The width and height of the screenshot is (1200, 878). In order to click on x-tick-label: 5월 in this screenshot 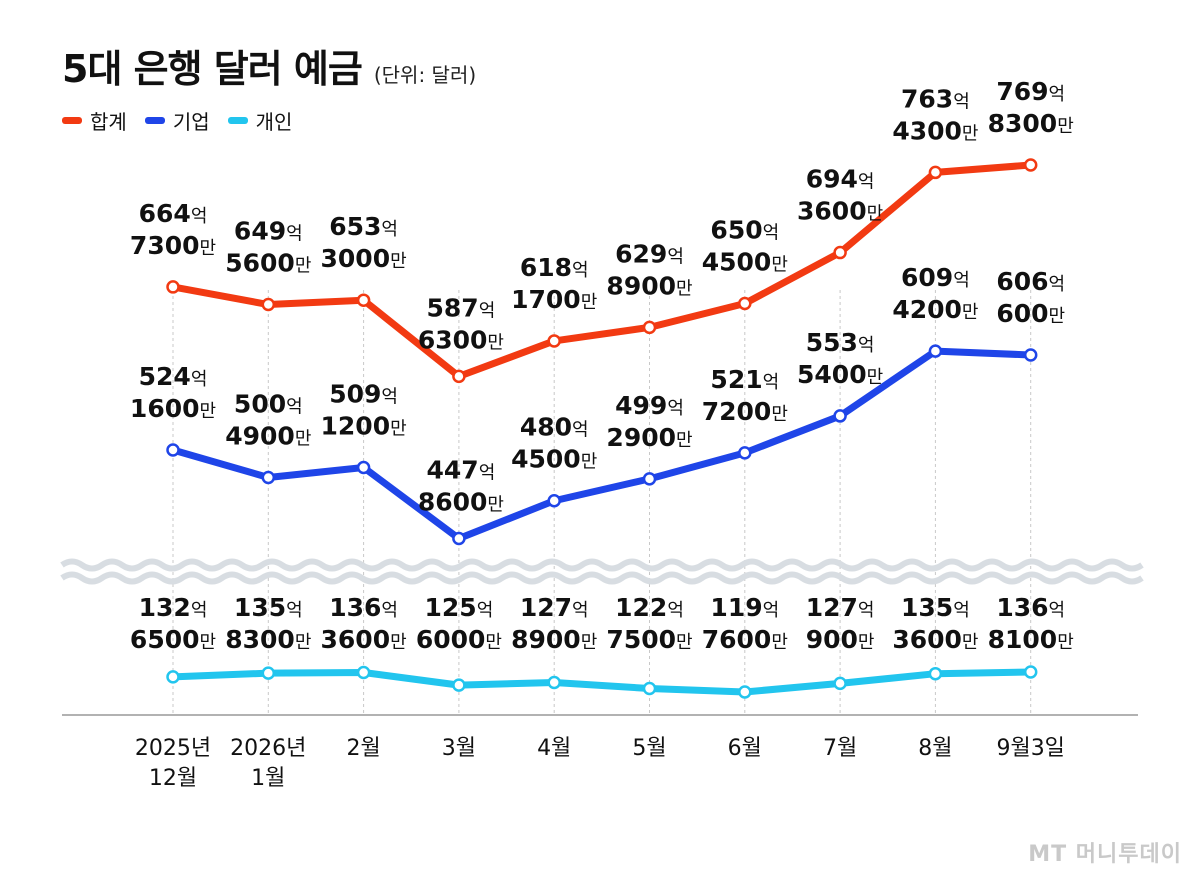, I will do `click(649, 748)`.